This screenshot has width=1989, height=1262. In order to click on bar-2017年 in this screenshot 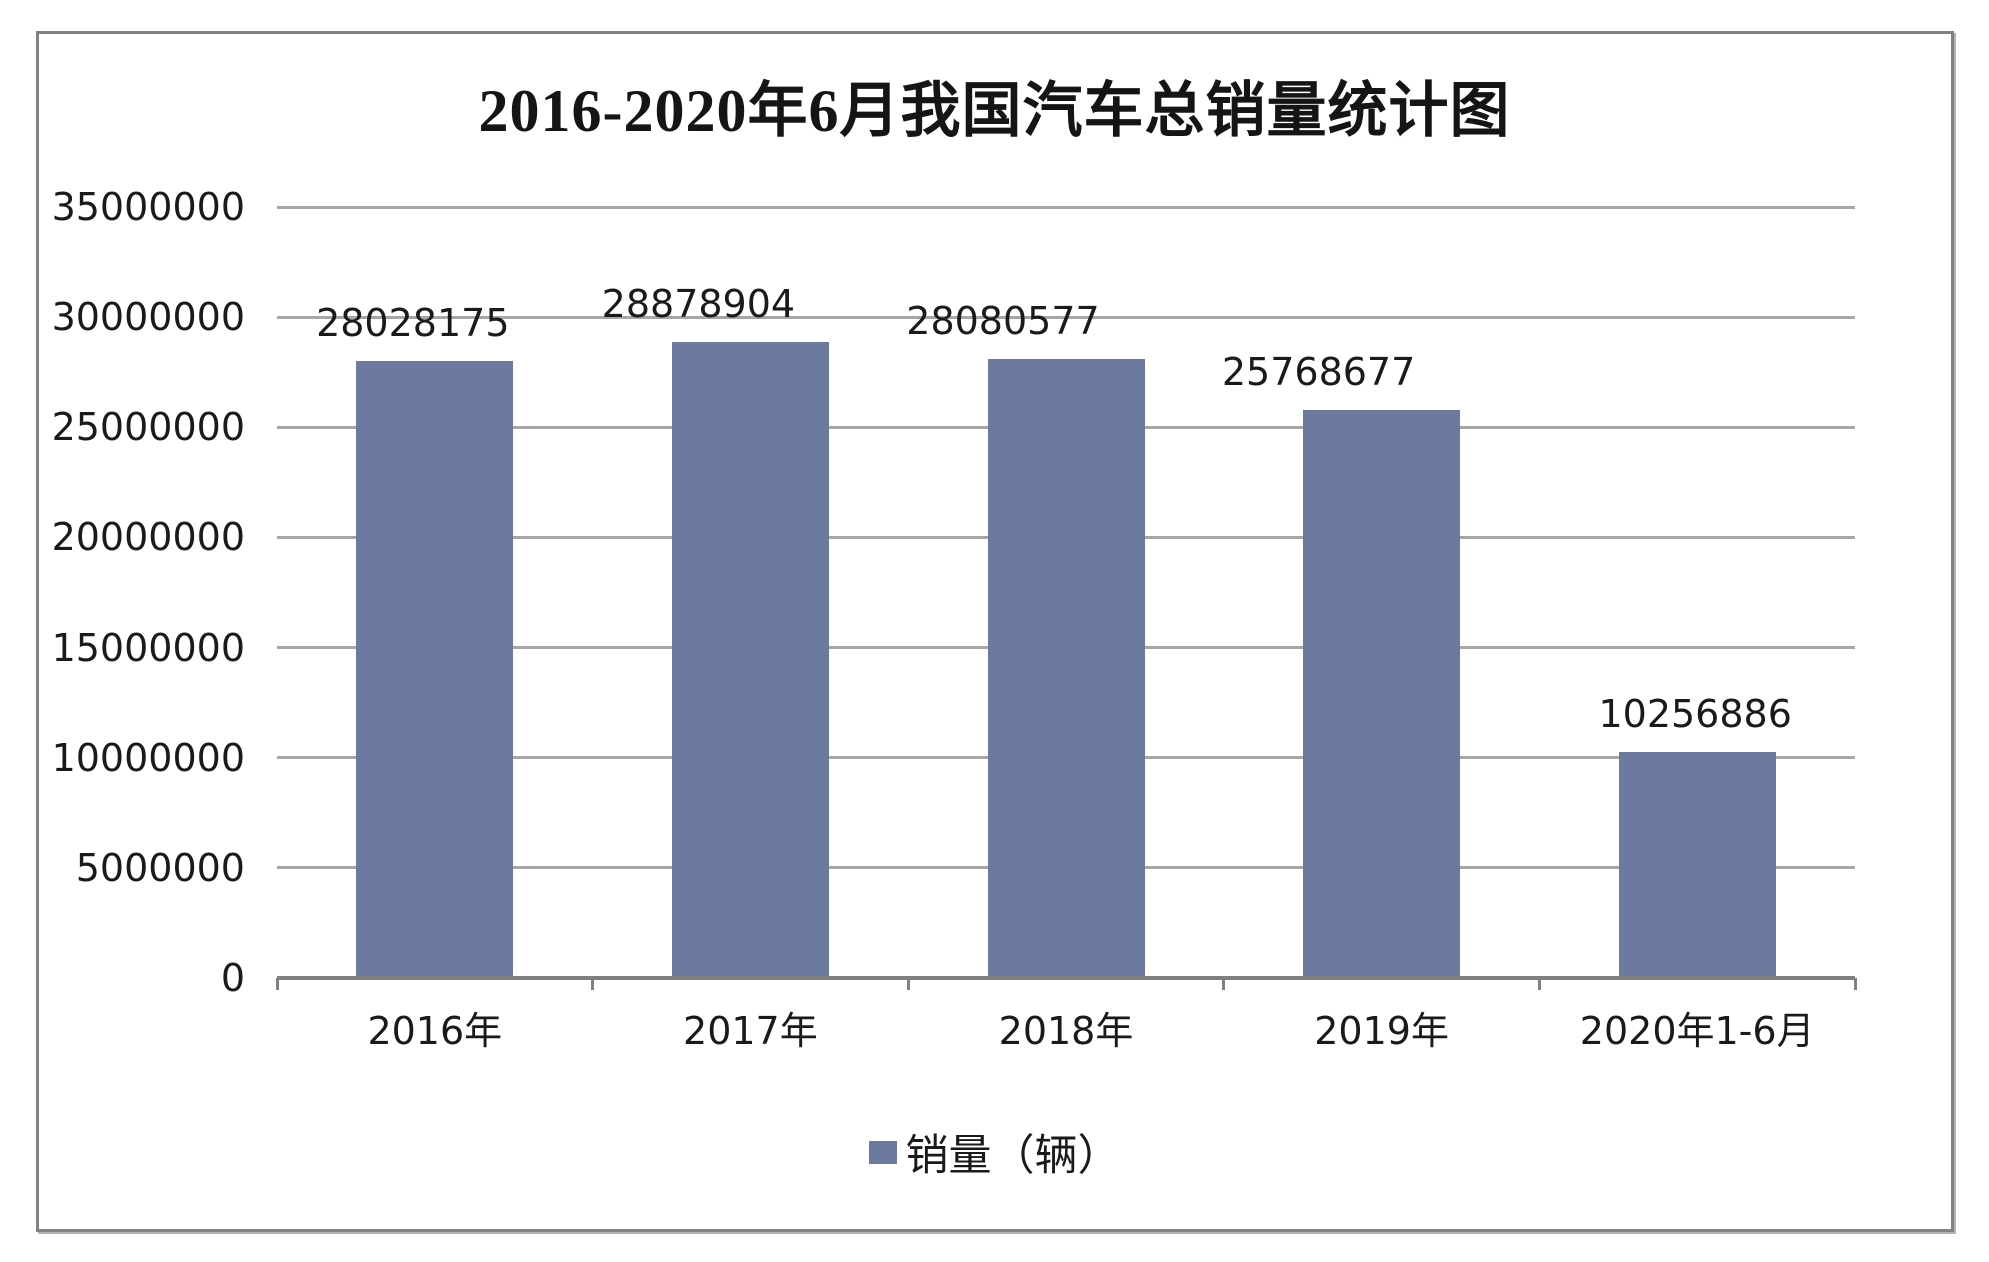, I will do `click(750, 659)`.